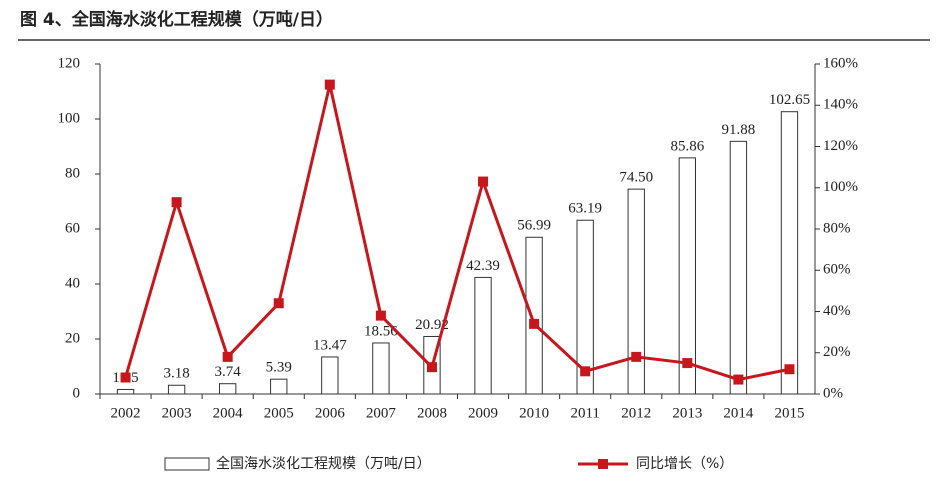 This screenshot has height=492, width=948. I want to click on bar-value-label: 3.18, so click(176, 374).